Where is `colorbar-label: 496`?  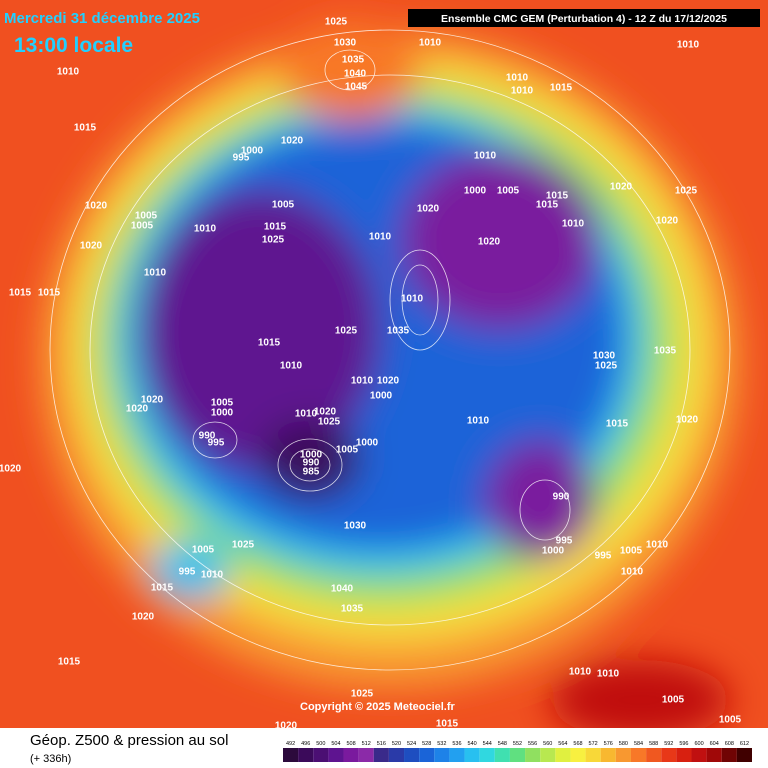 colorbar-label: 496 is located at coordinates (305, 744).